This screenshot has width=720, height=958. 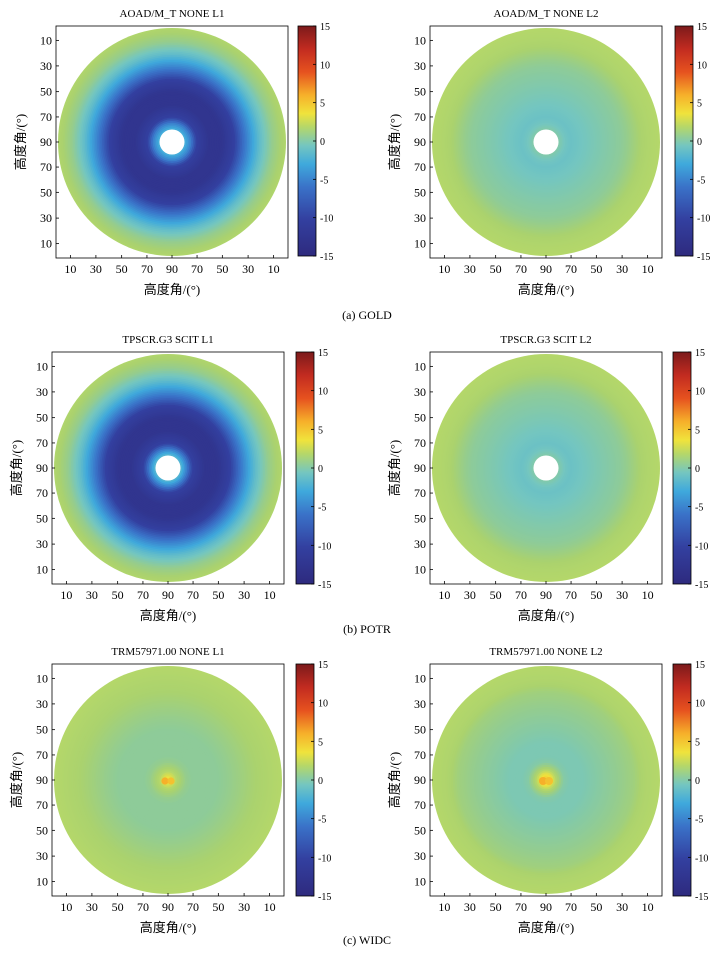 I want to click on caption-b: (b) POTR, so click(x=367, y=629).